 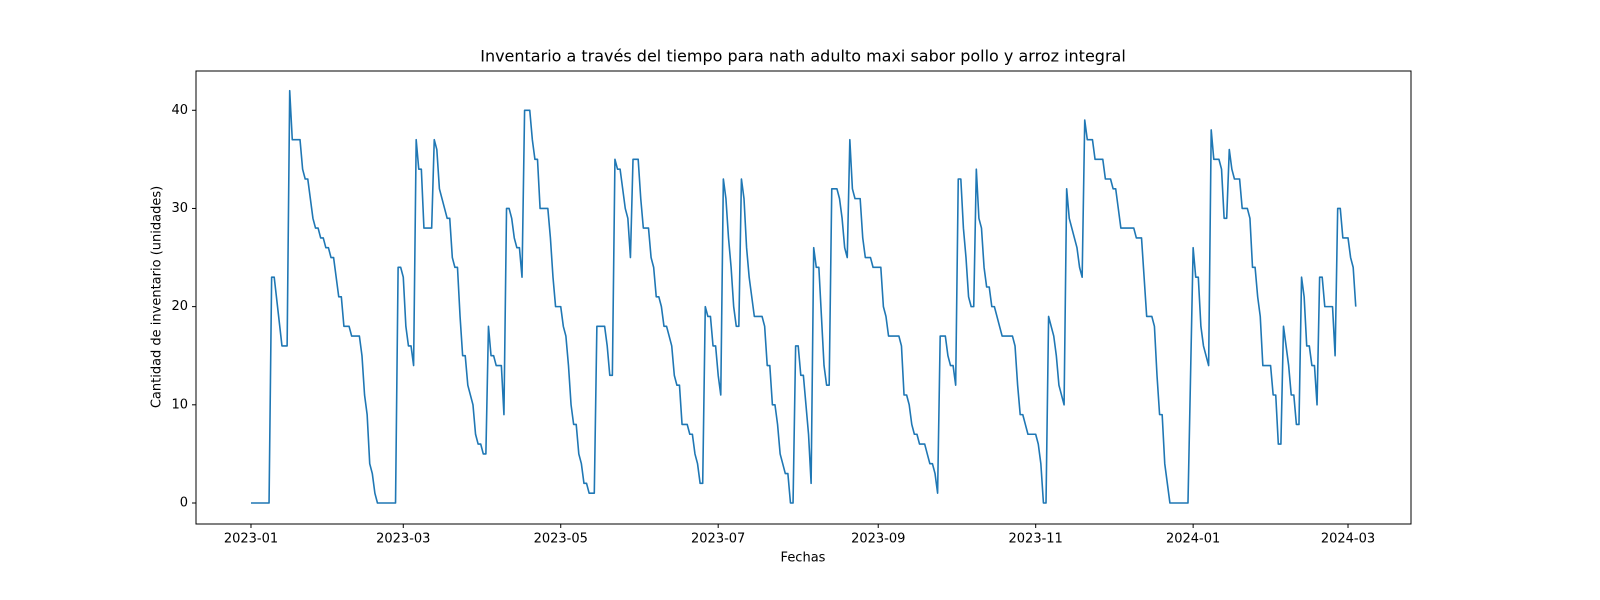 I want to click on y-tick-label: 20, so click(x=179, y=306).